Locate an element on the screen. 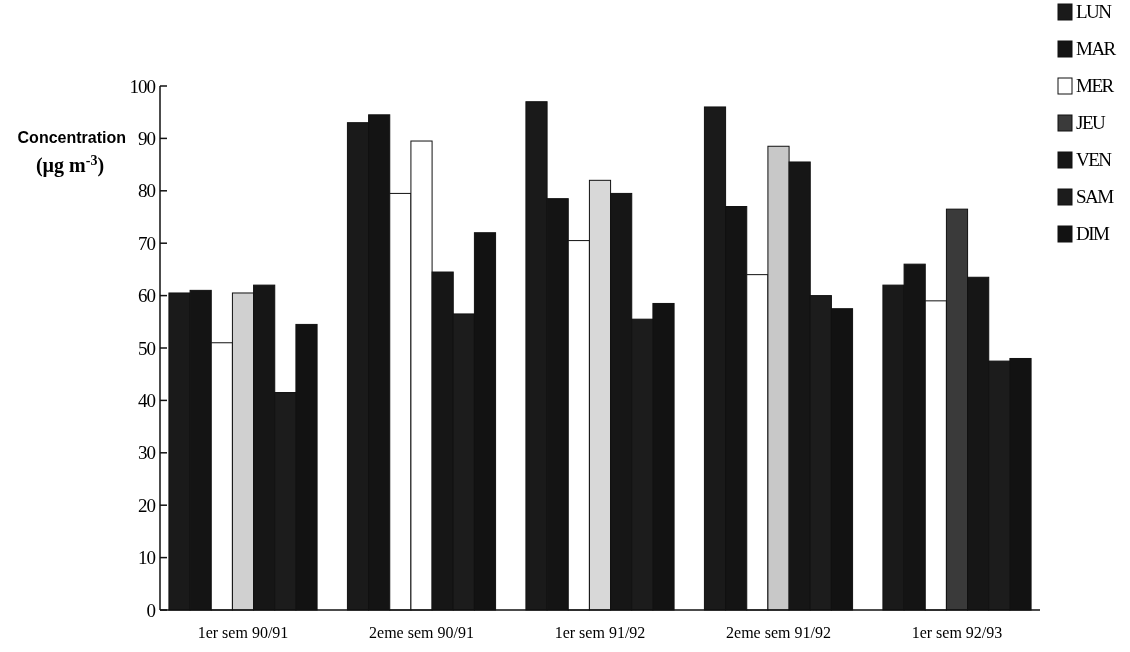 This screenshot has height=652, width=1130. legend-label: VEN is located at coordinates (1094, 159).